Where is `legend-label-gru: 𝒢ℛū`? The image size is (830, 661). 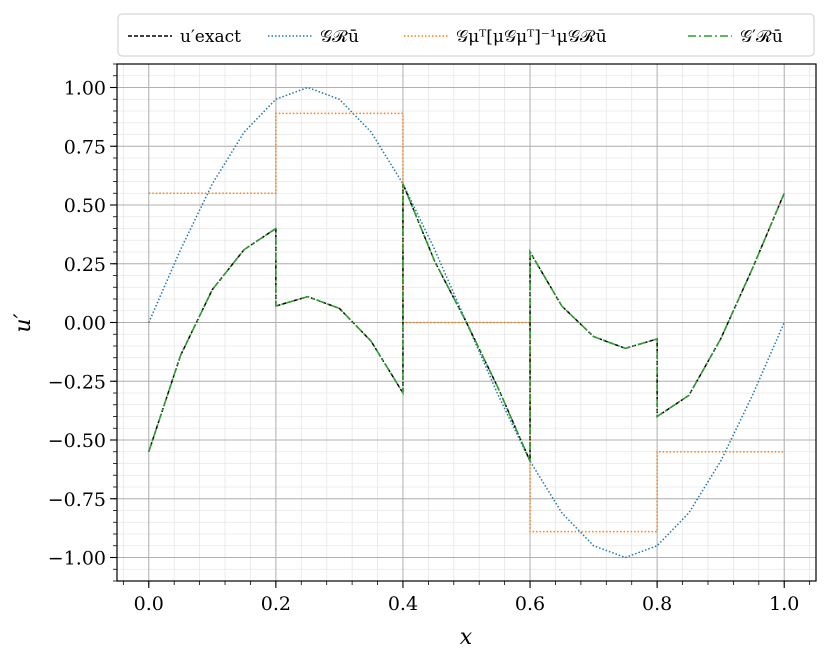 legend-label-gru: 𝒢ℛū is located at coordinates (339, 37).